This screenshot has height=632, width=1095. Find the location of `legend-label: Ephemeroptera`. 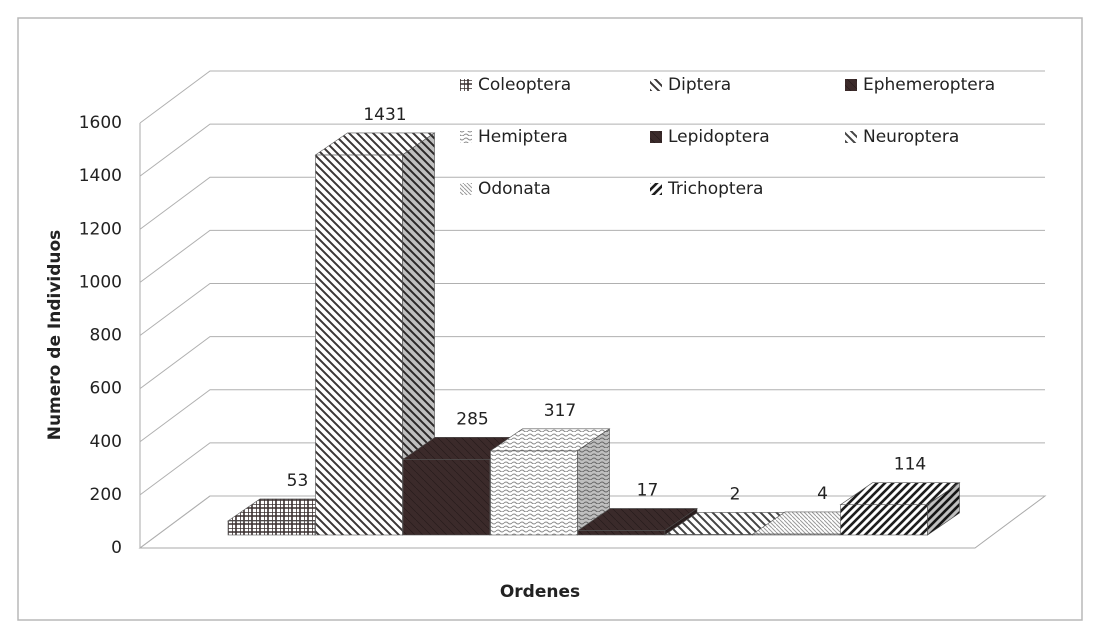

legend-label: Ephemeroptera is located at coordinates (929, 85).